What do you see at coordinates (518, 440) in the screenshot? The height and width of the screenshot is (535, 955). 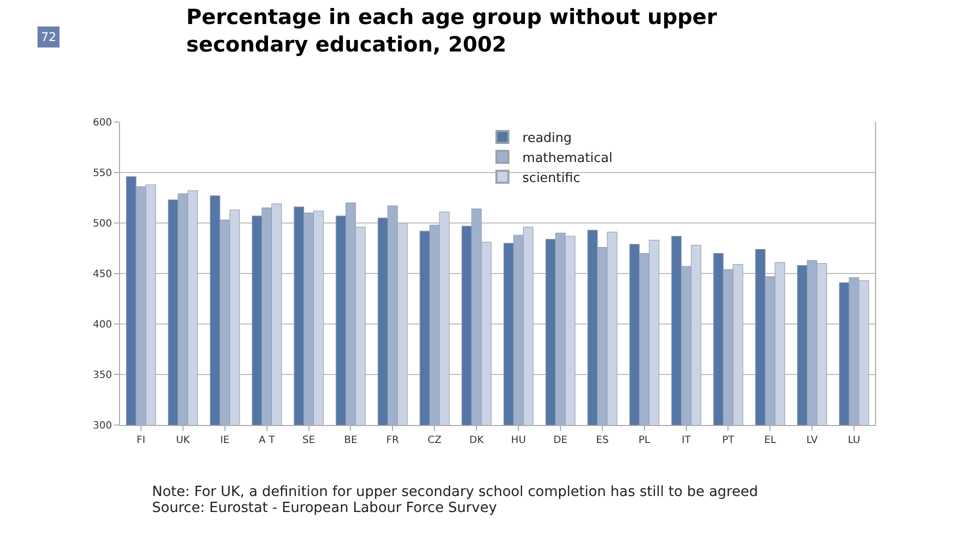 I see `x-tick-label: HU` at bounding box center [518, 440].